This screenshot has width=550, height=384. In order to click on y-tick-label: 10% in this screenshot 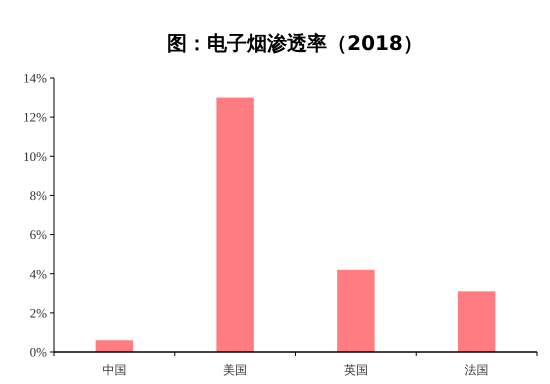, I will do `click(35, 156)`.